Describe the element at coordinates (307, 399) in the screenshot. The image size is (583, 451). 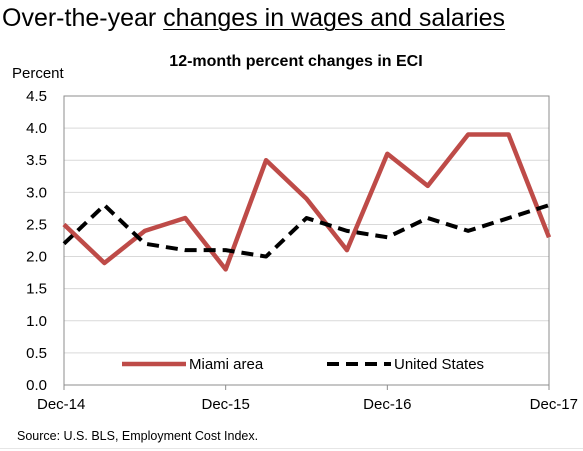
I see `x-axis-ticks: Dec-14 Dec-15 Dec-16 Dec-17` at that location.